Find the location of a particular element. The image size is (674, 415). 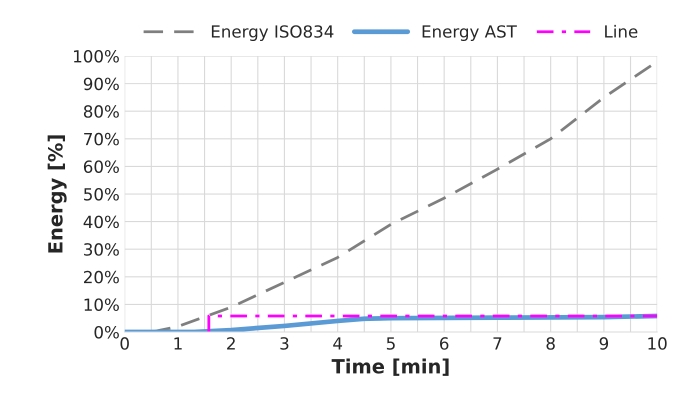

x-tick-label: 10 is located at coordinates (657, 343).